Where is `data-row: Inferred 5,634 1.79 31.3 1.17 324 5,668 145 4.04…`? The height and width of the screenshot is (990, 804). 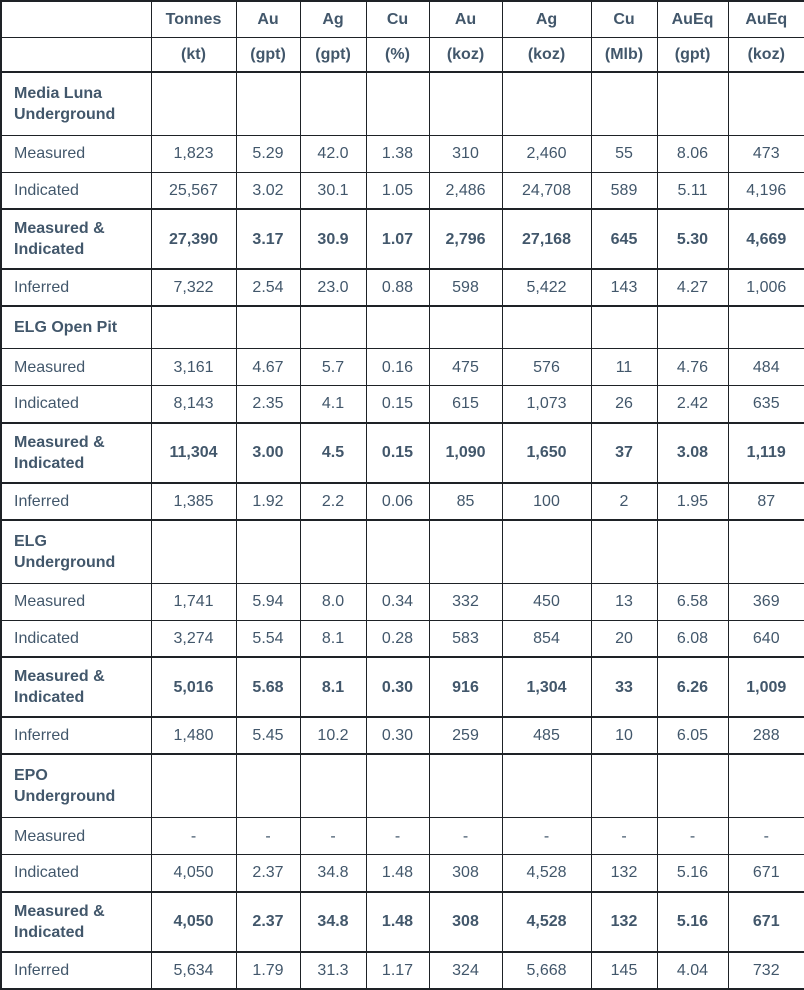 data-row: Inferred 5,634 1.79 31.3 1.17 324 5,668 145 4.04… is located at coordinates (402, 970).